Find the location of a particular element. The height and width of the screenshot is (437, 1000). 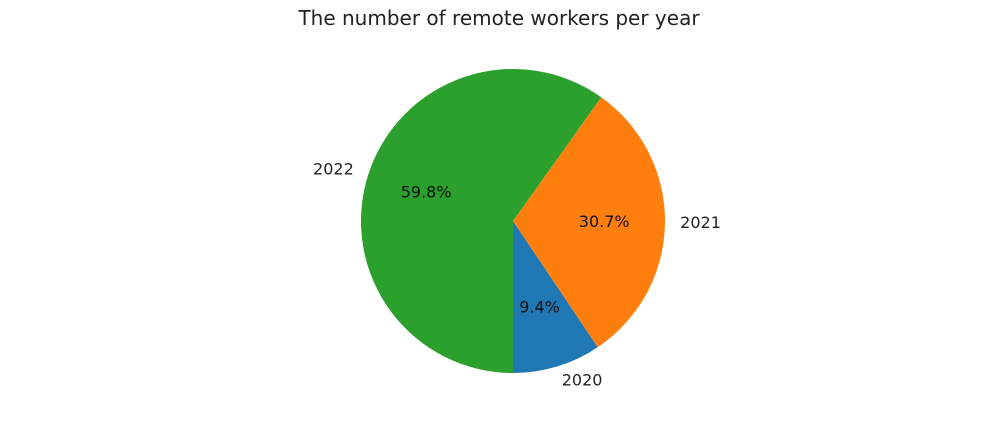

pie-category-label-2021: 2021 is located at coordinates (700, 222).